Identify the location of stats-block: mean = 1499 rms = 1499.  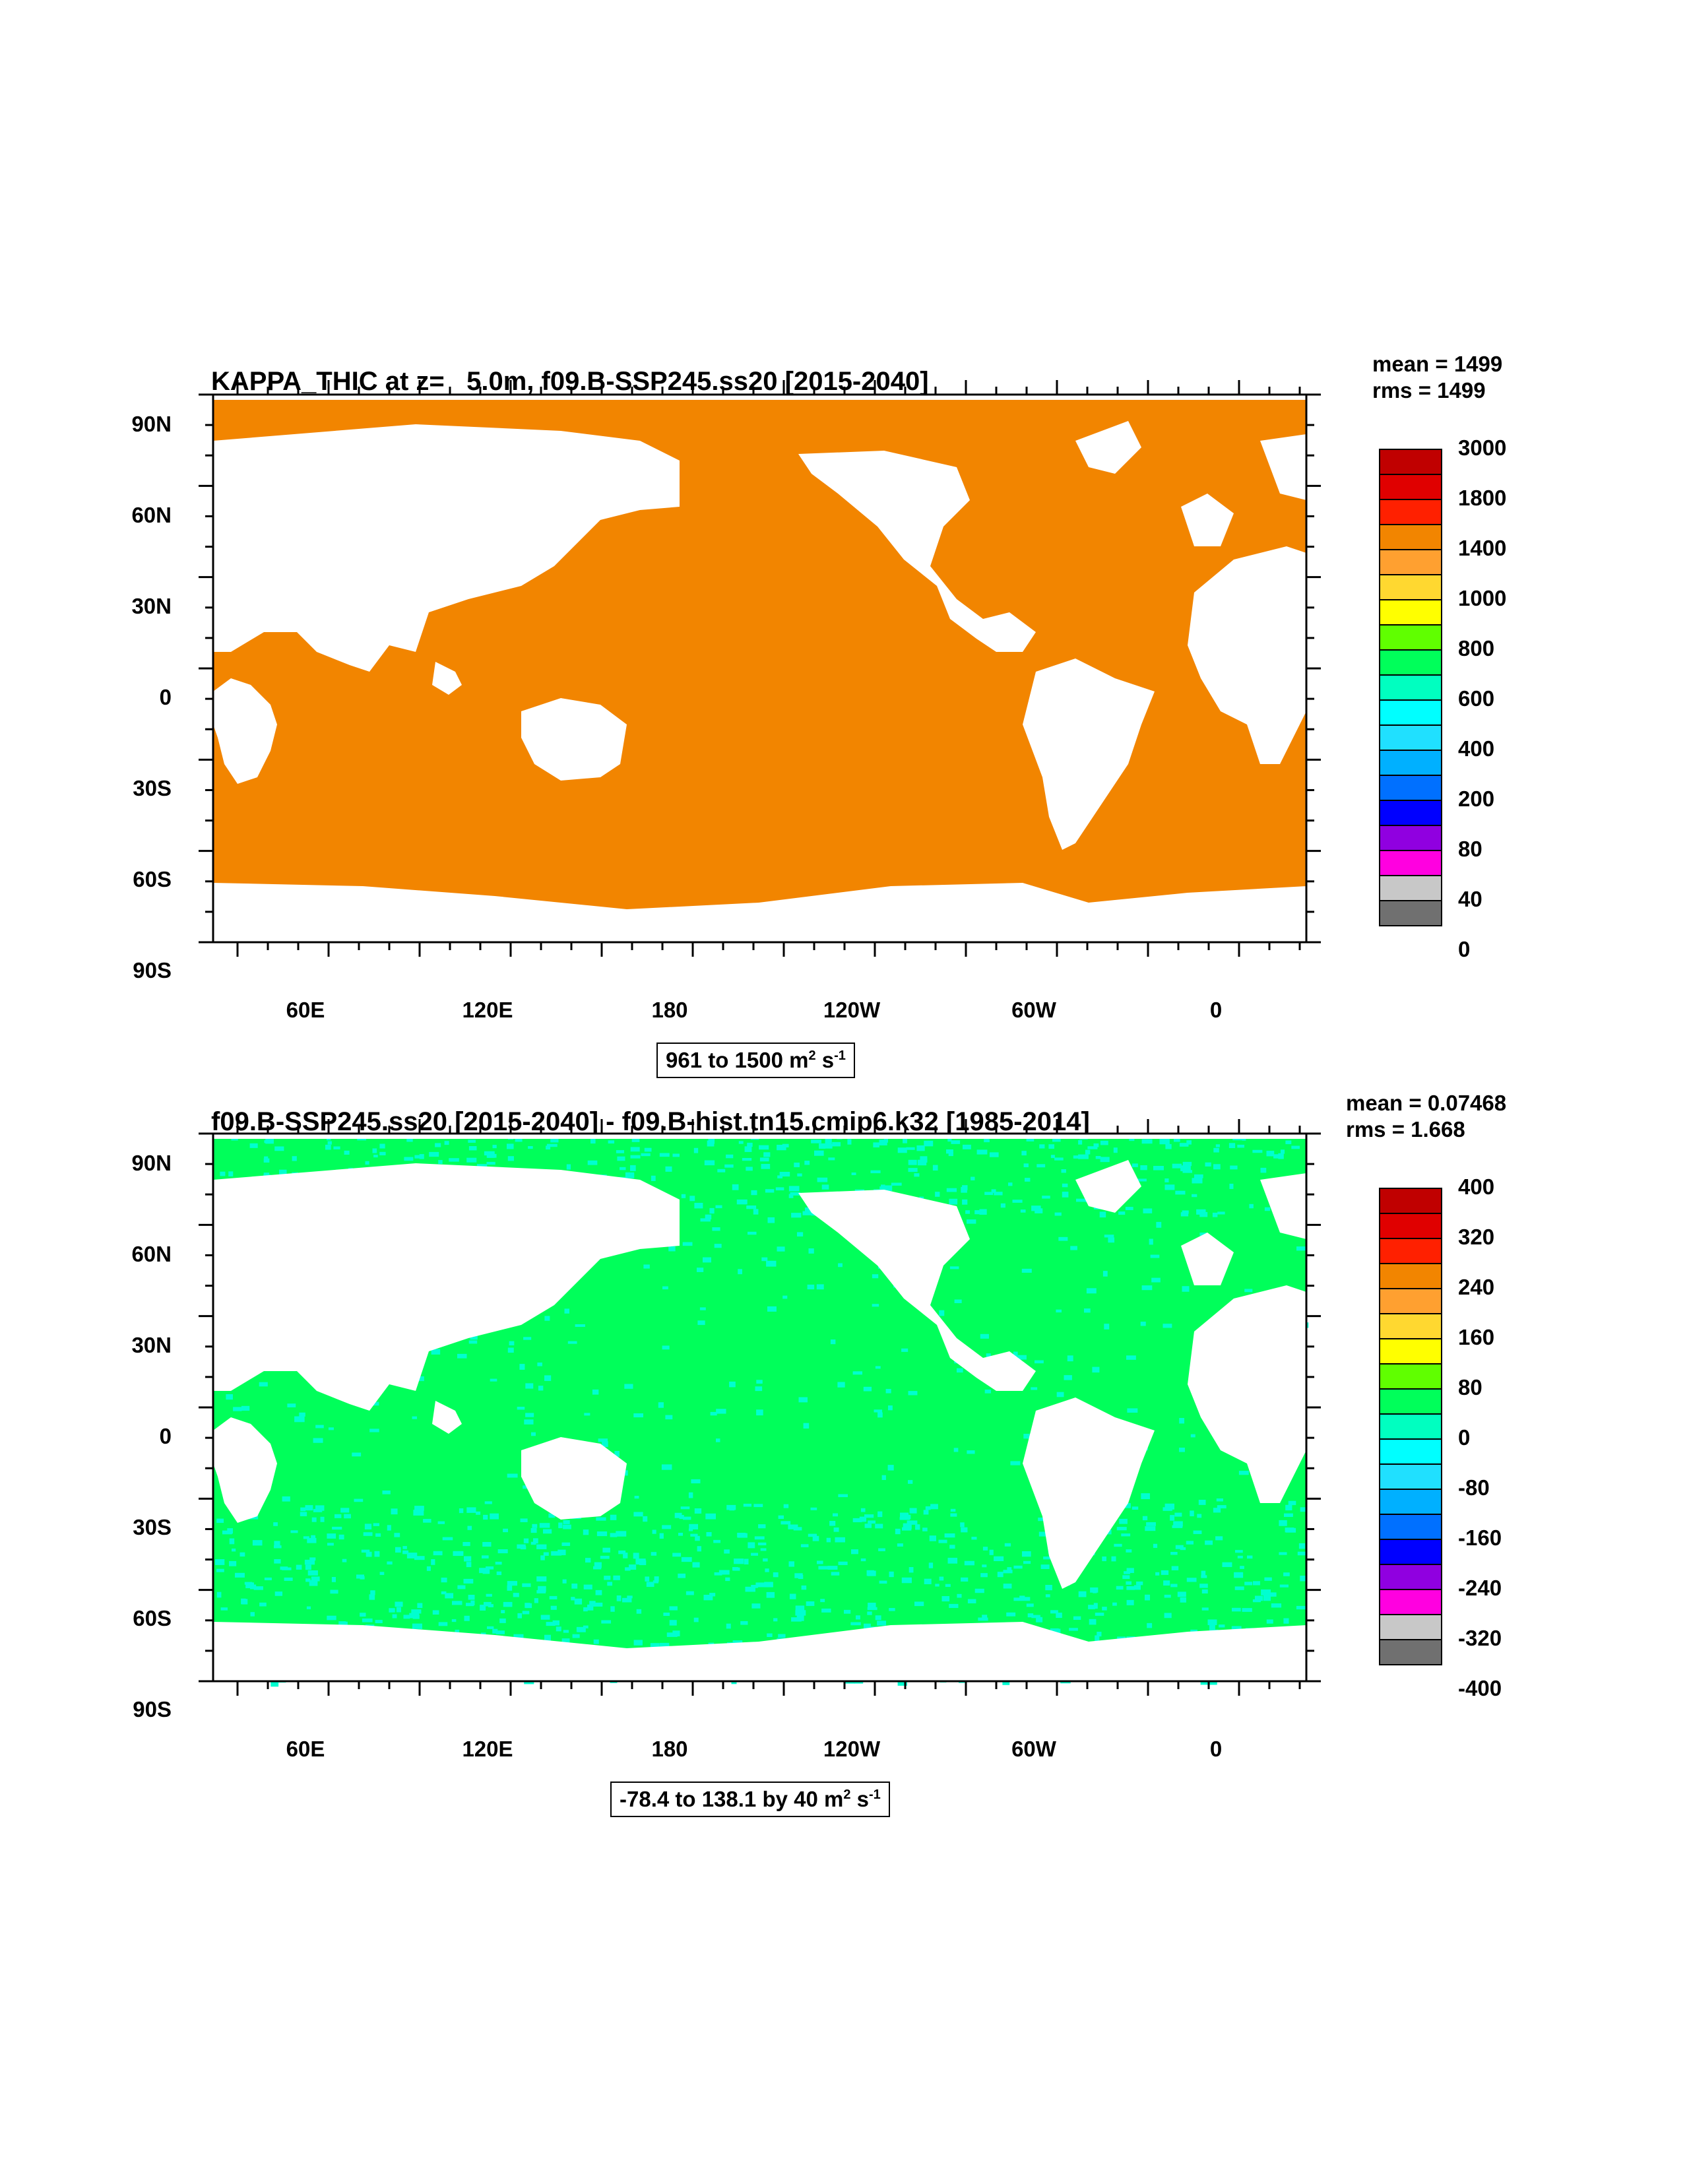
(1437, 377).